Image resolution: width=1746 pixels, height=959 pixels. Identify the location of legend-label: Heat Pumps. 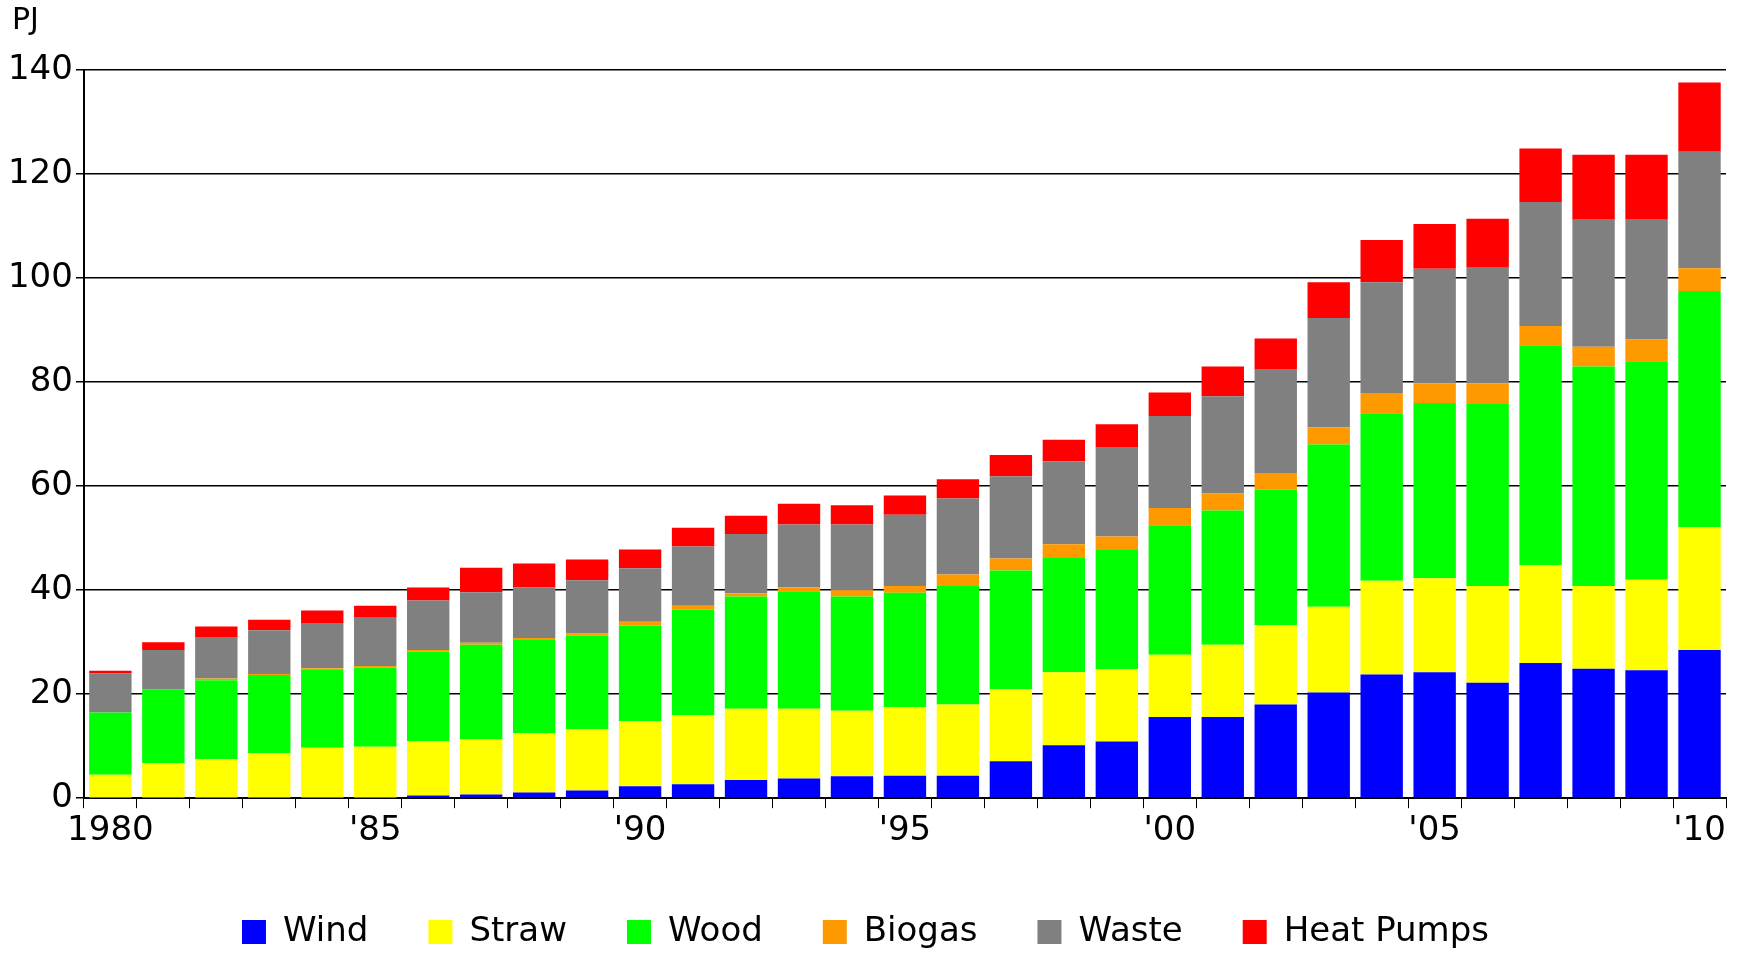
(1386, 928).